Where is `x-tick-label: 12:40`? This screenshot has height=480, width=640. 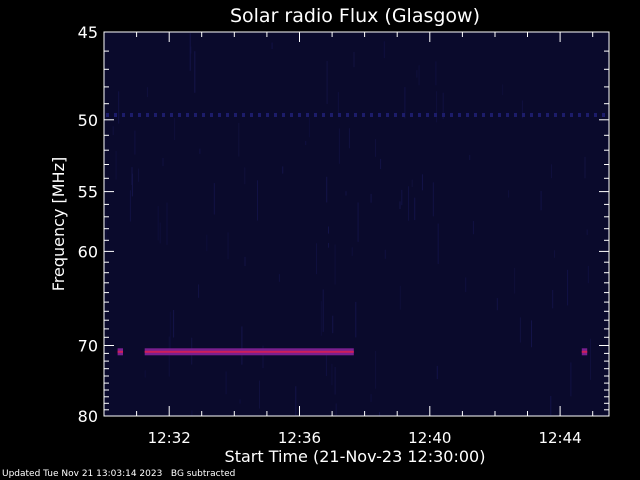 x-tick-label: 12:40 is located at coordinates (429, 438).